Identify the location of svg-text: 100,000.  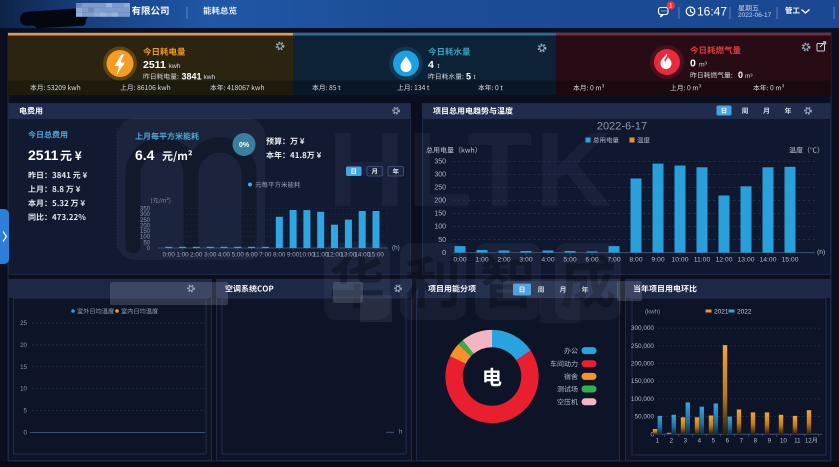
(643, 399).